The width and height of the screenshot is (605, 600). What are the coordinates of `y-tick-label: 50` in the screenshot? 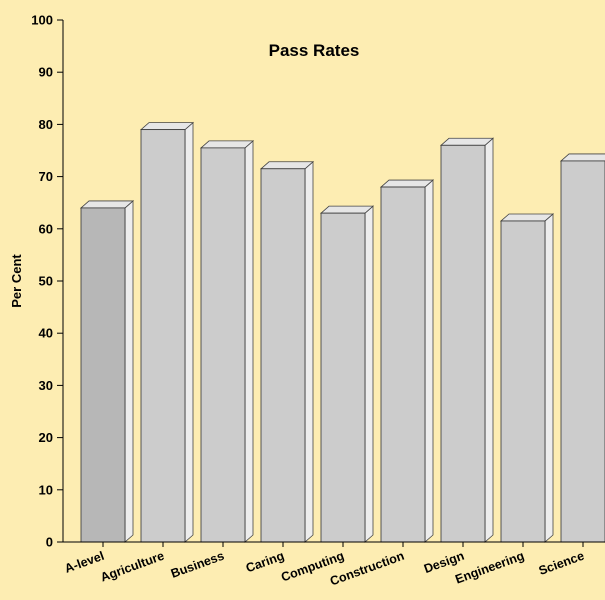 It's located at (46, 281).